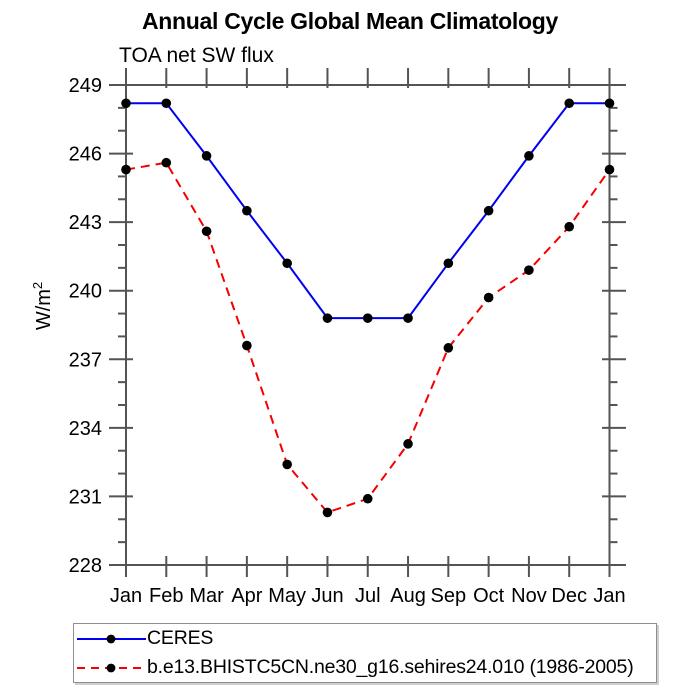  Describe the element at coordinates (569, 596) in the screenshot. I see `x-tick-label: Dec` at that location.